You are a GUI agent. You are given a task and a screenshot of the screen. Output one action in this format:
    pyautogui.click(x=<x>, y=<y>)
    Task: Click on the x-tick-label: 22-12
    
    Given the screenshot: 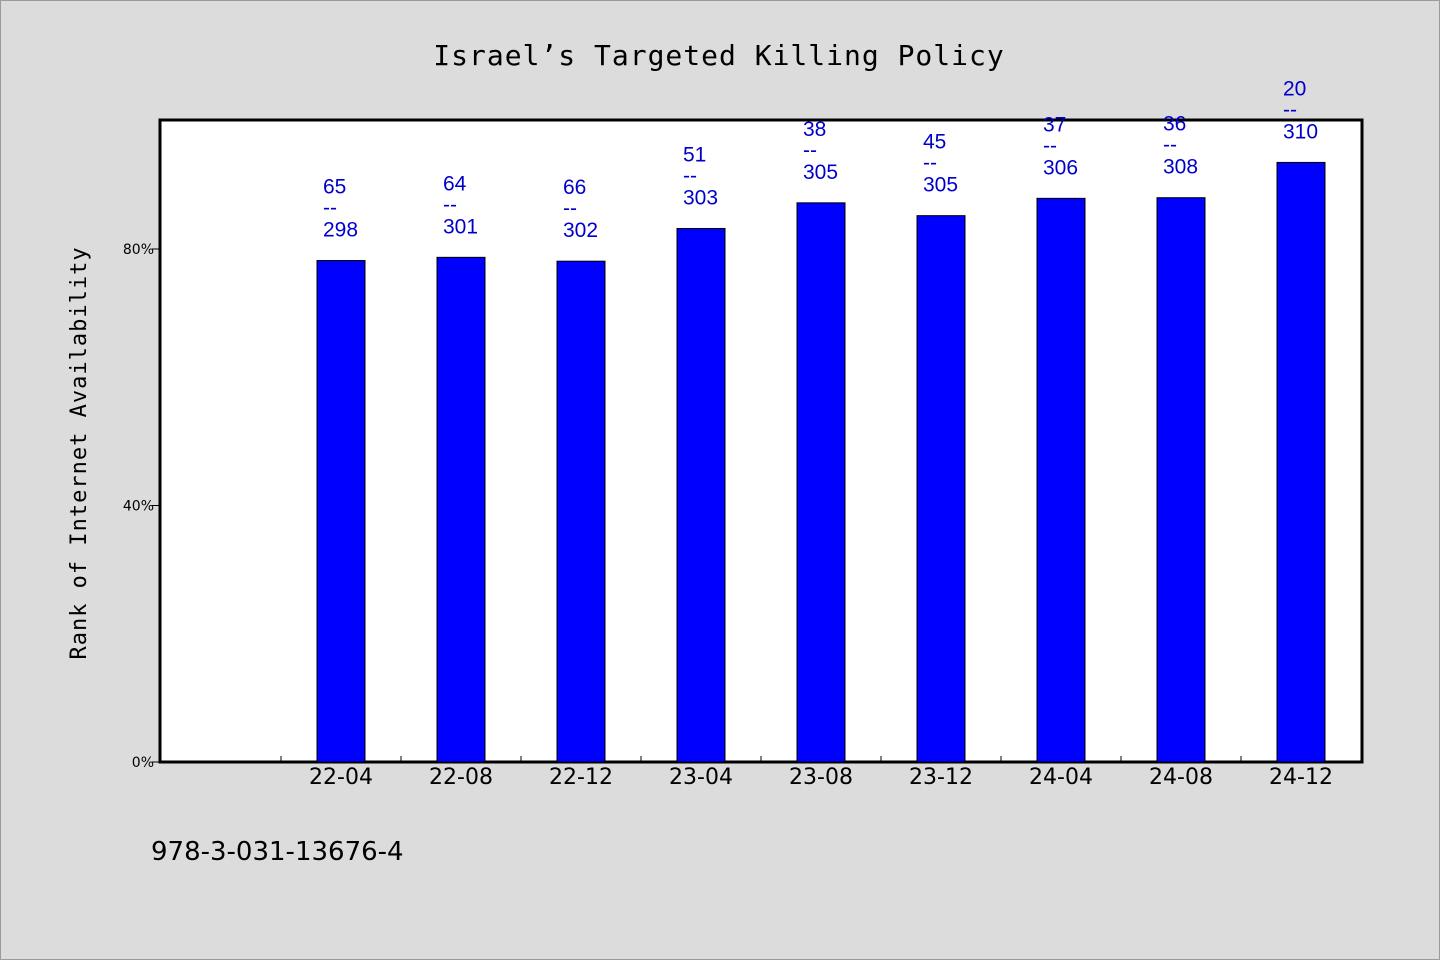 What is the action you would take?
    pyautogui.click(x=581, y=777)
    